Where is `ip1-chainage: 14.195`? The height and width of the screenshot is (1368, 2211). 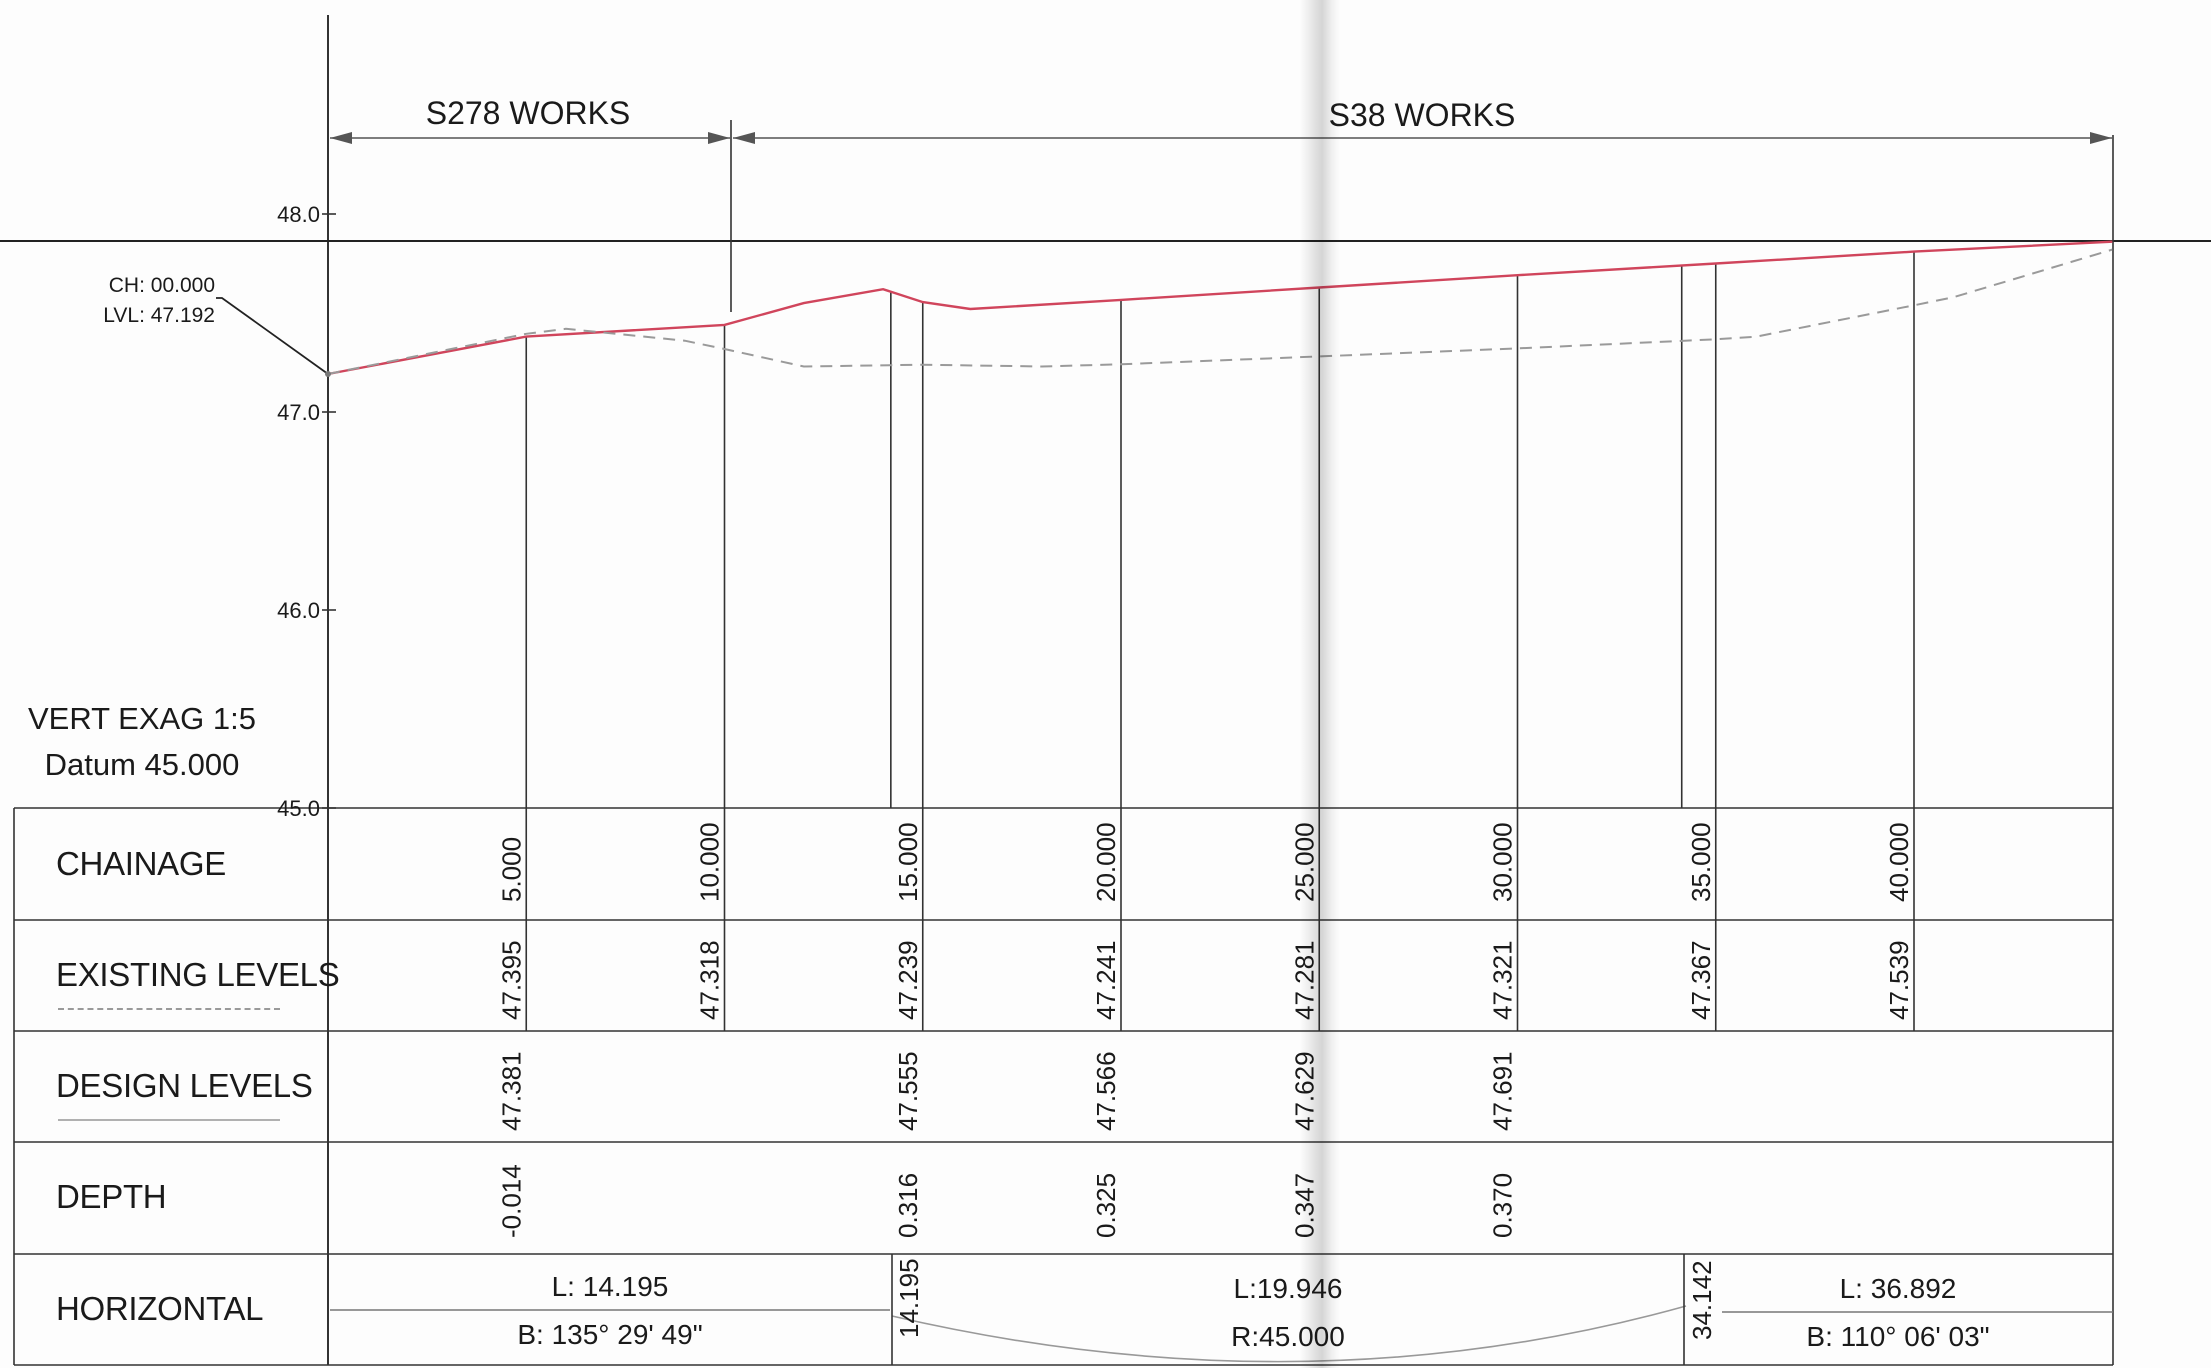
ip1-chainage: 14.195 is located at coordinates (909, 1298).